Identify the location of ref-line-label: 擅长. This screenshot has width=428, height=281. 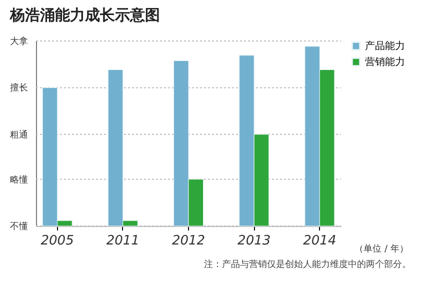
(19, 88).